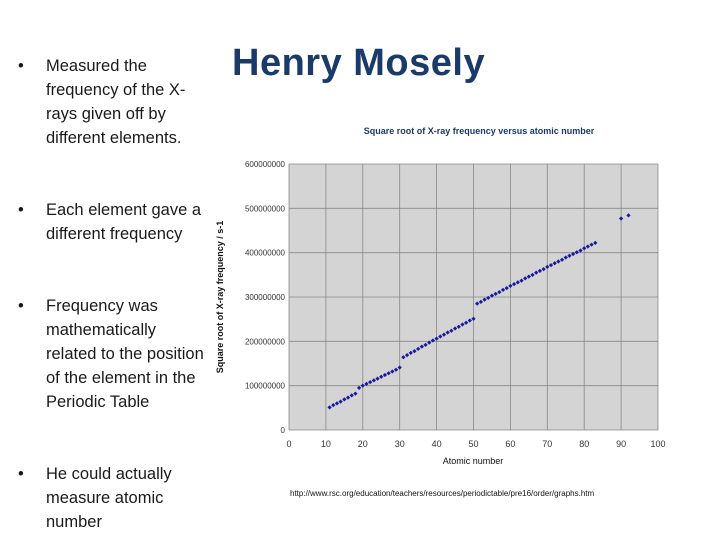 Image resolution: width=720 pixels, height=540 pixels. Describe the element at coordinates (510, 444) in the screenshot. I see `x-tick-label: 60` at that location.